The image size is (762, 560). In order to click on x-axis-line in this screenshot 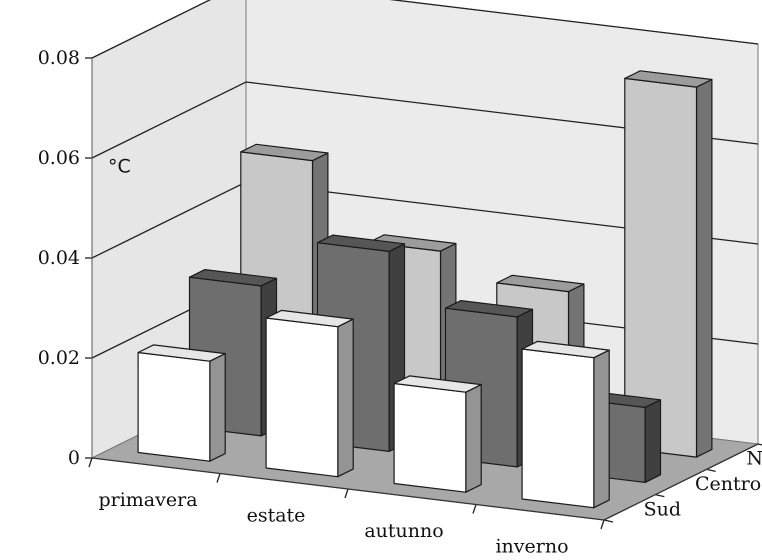, I will do `click(348, 489)`.